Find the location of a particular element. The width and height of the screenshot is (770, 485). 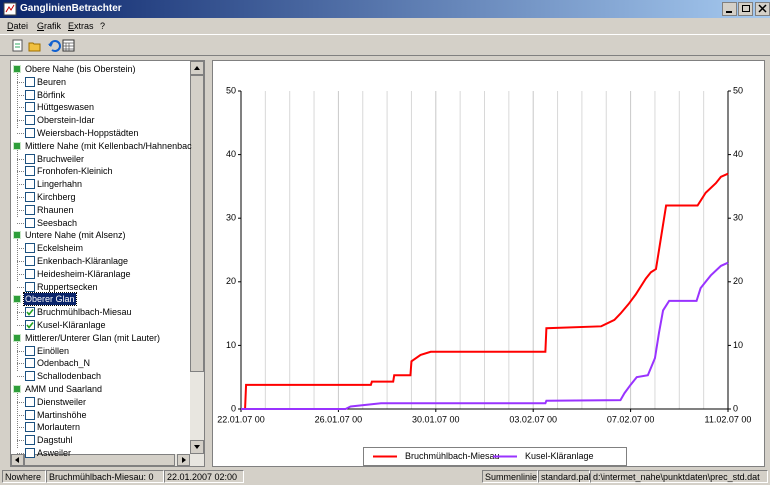

tree-group: Mittlere Nahe (mit Kellenbach/Hahnenbac is located at coordinates (101, 146).